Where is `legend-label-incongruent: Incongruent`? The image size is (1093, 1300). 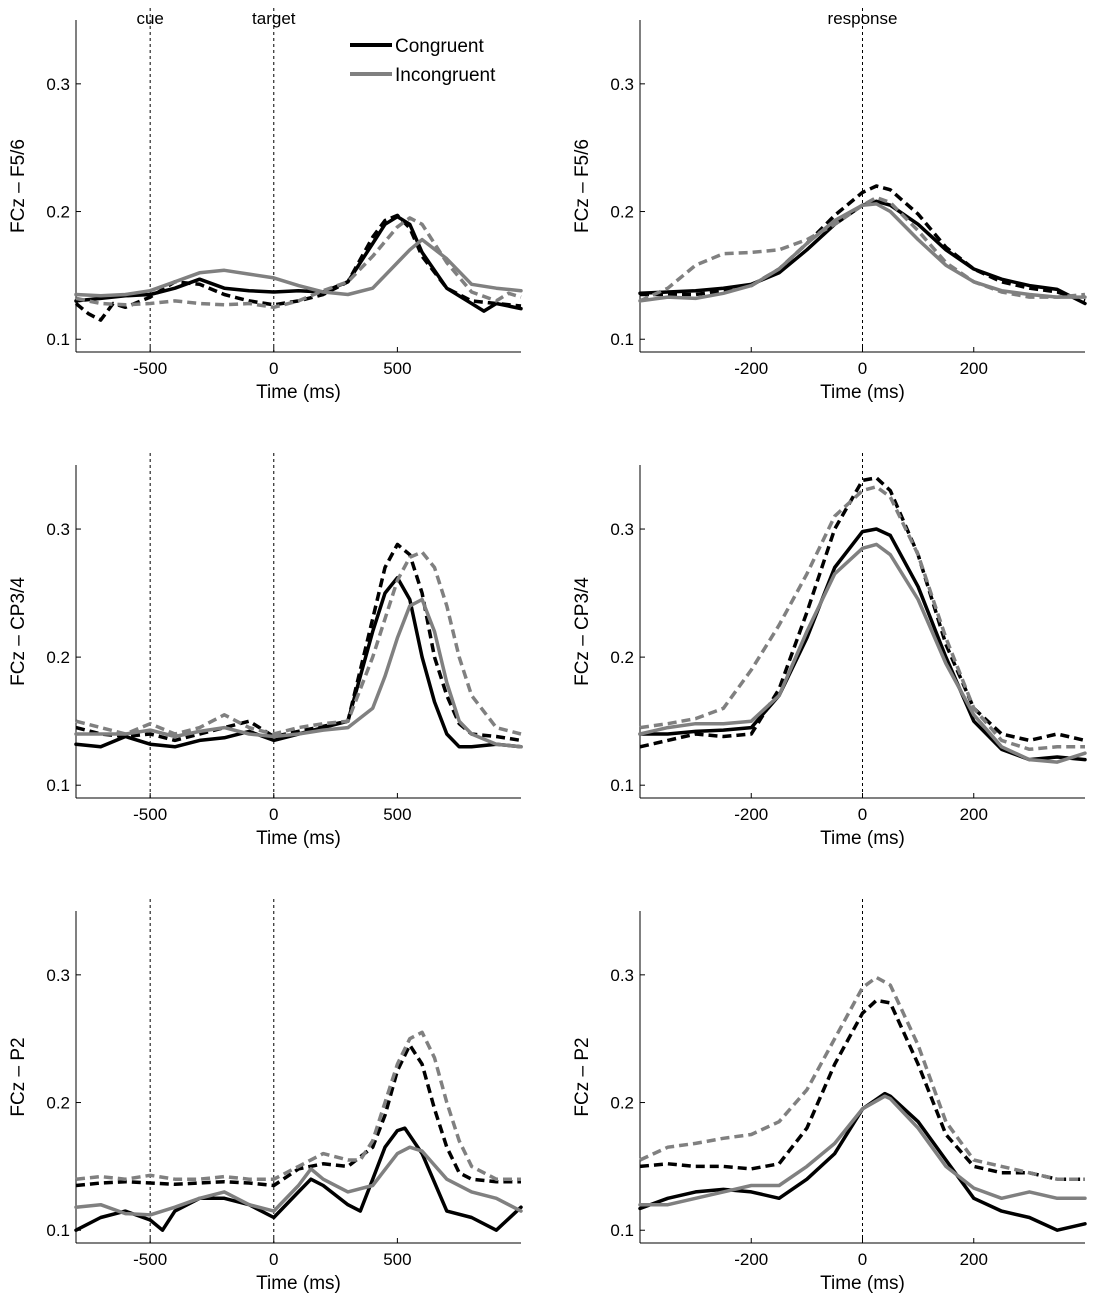
legend-label-incongruent: Incongruent is located at coordinates (445, 75).